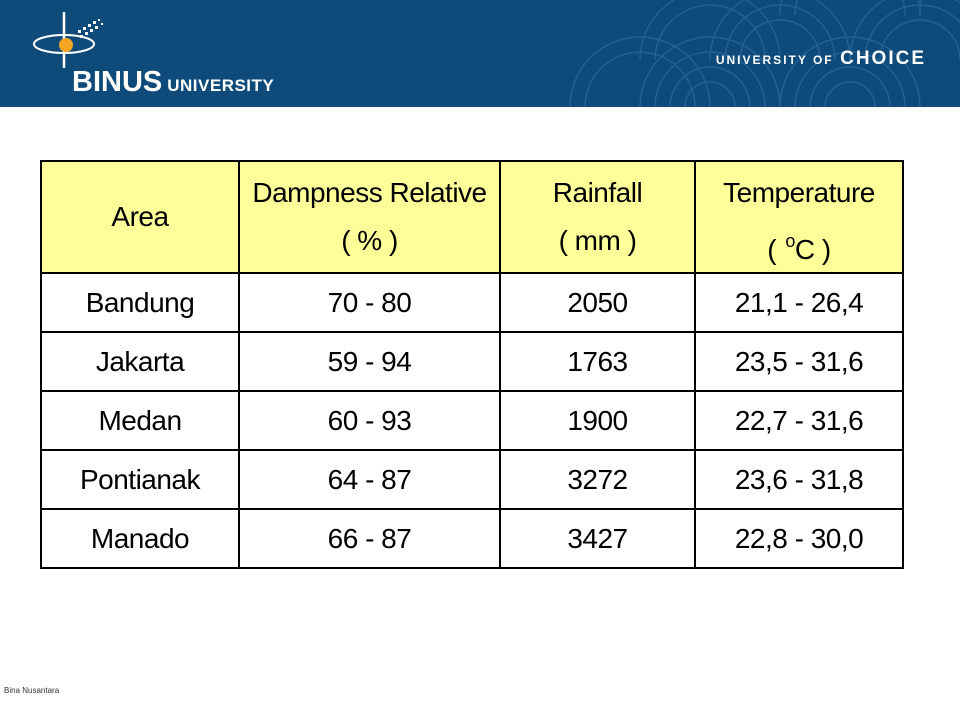 This screenshot has height=720, width=960. Describe the element at coordinates (369, 192) in the screenshot. I see `header-dampness-label: Dampness Relative` at that location.